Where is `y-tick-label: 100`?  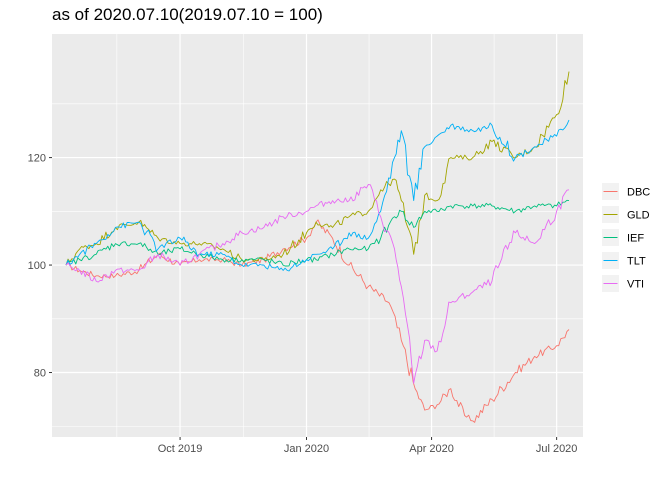 y-tick-label: 100 is located at coordinates (37, 266).